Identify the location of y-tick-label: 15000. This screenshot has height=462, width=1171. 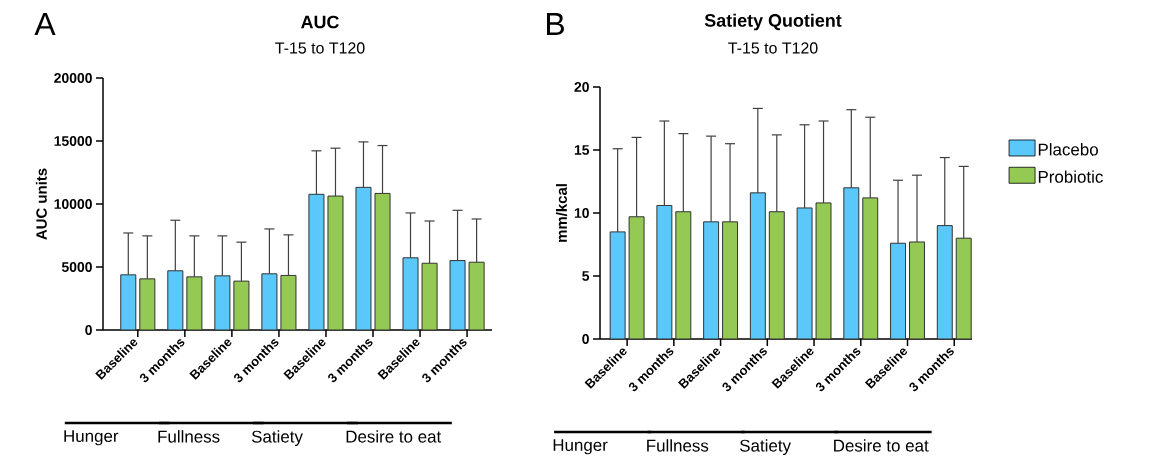
(73, 141).